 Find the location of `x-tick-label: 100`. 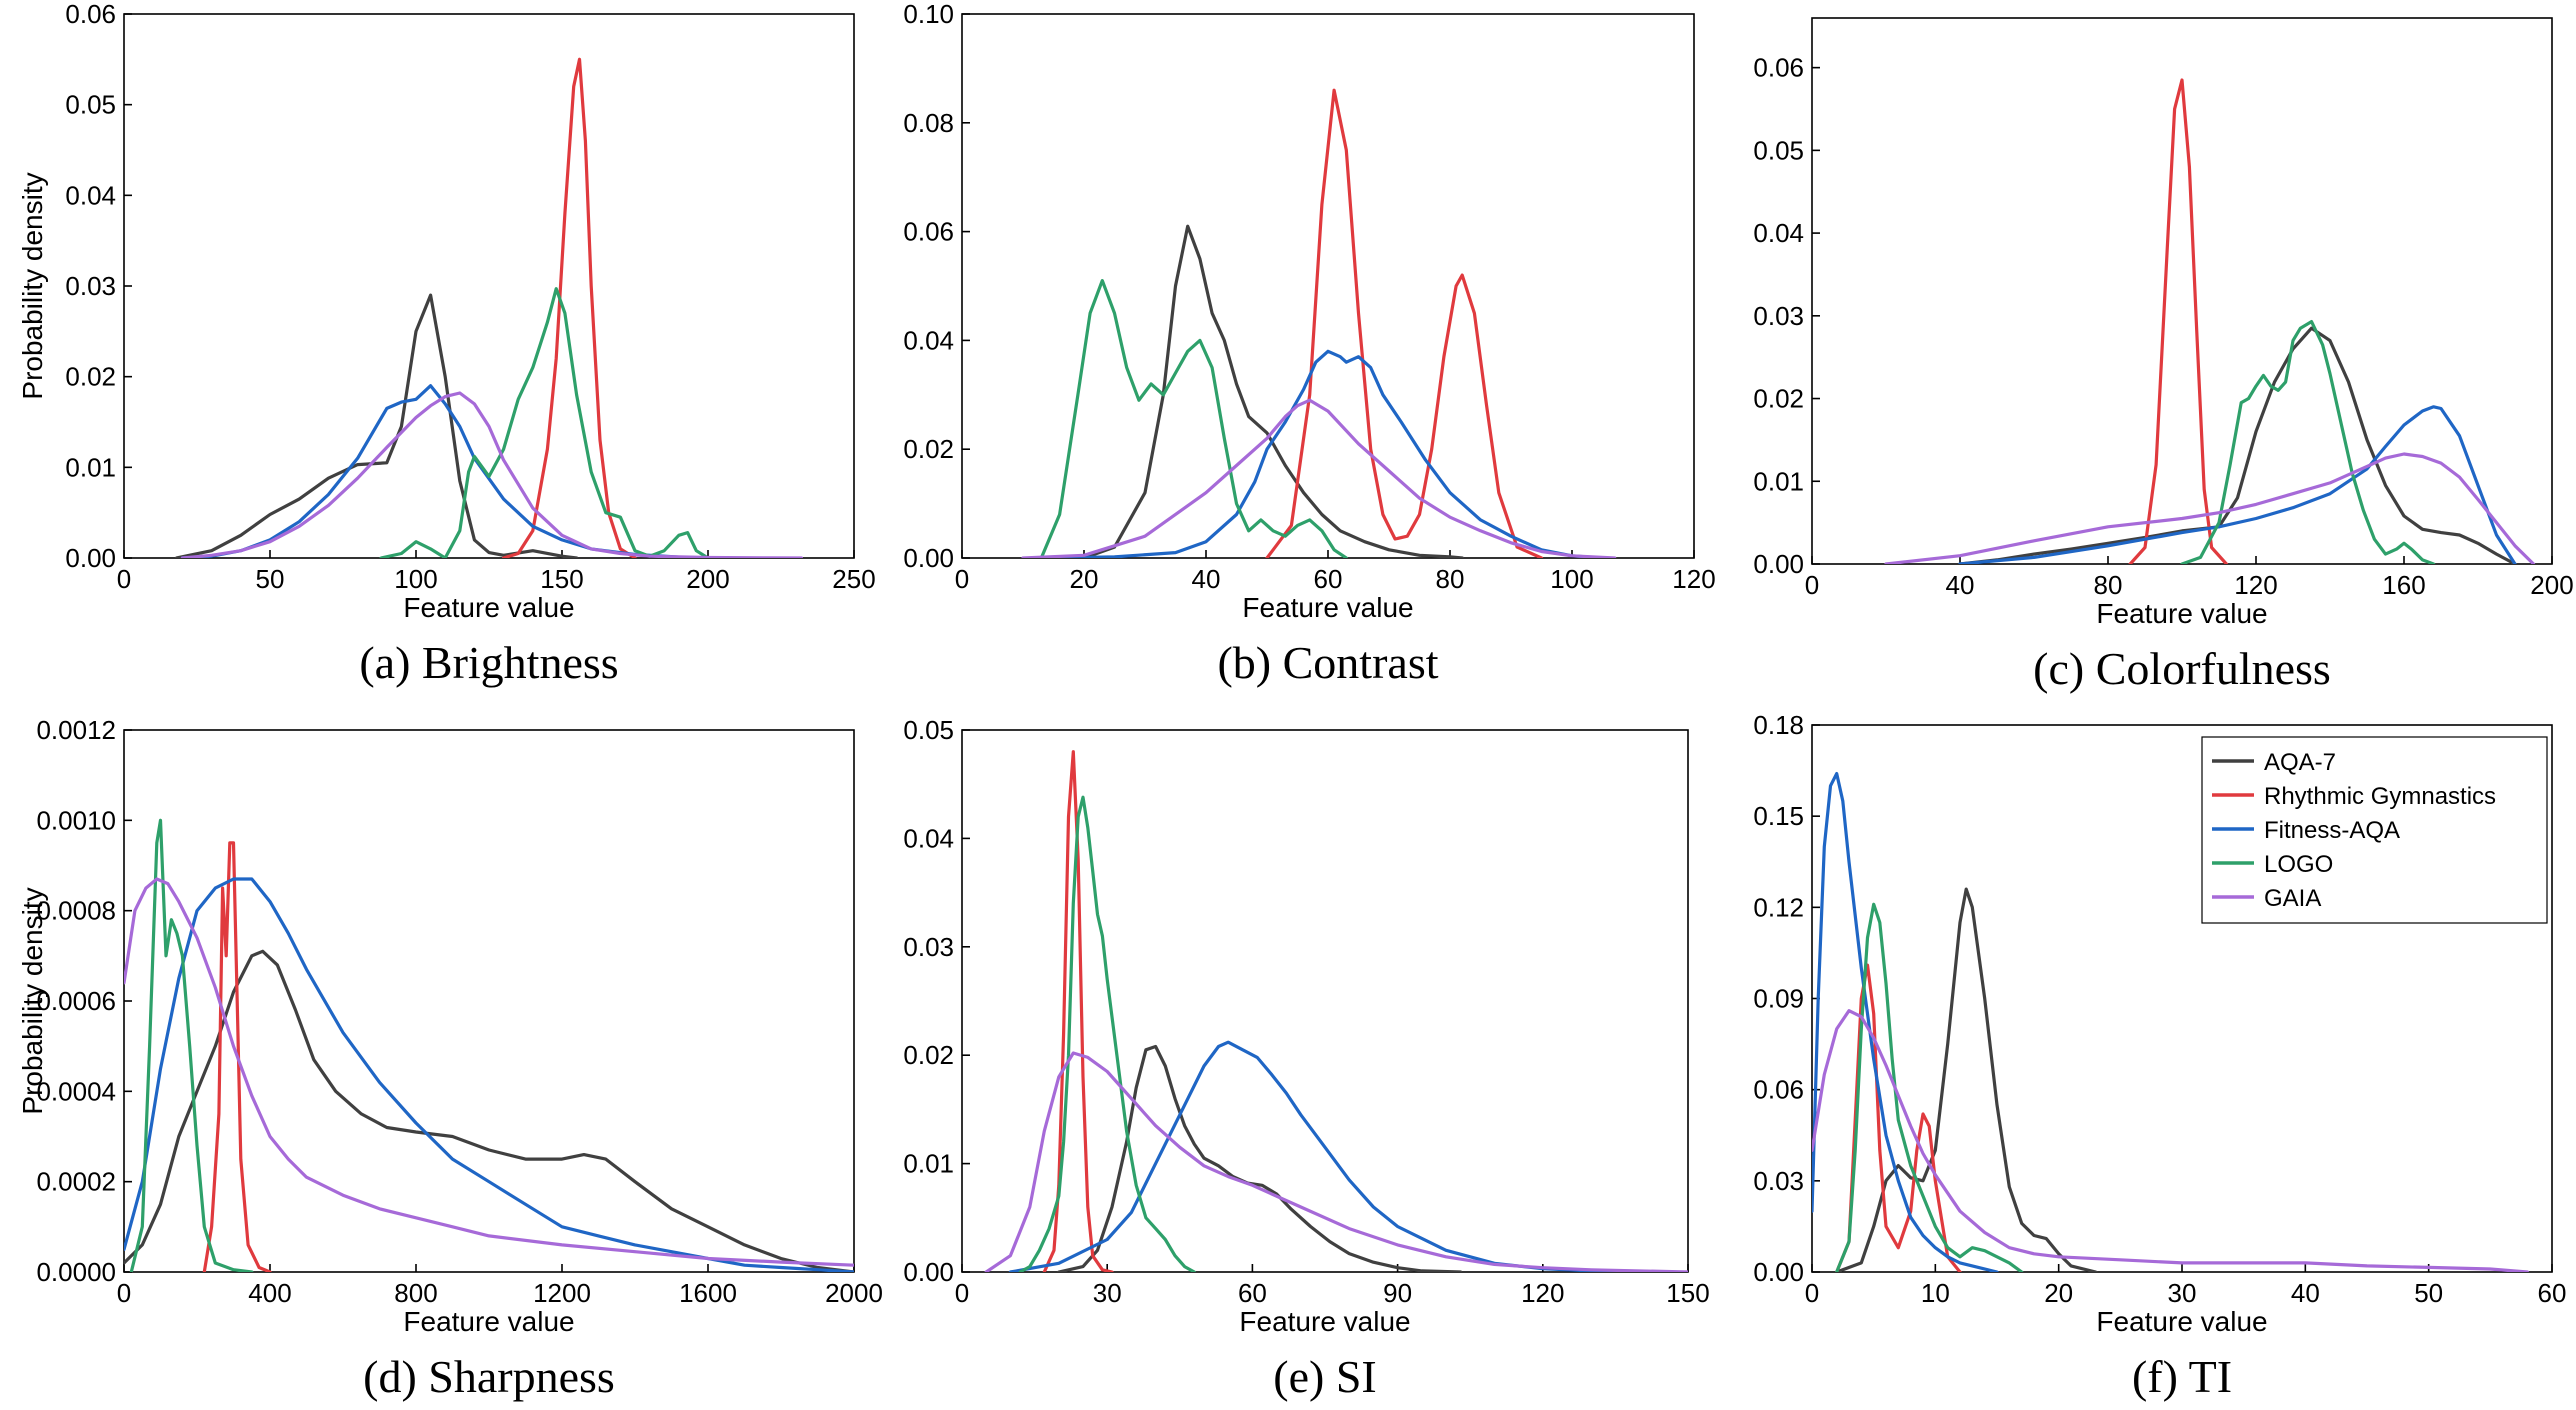

x-tick-label: 100 is located at coordinates (1571, 579).